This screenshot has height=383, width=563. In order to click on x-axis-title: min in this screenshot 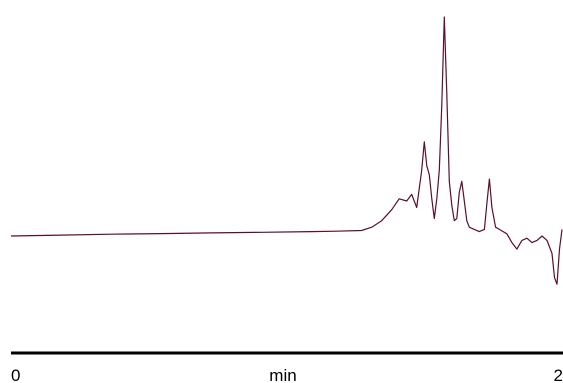, I will do `click(282, 374)`.